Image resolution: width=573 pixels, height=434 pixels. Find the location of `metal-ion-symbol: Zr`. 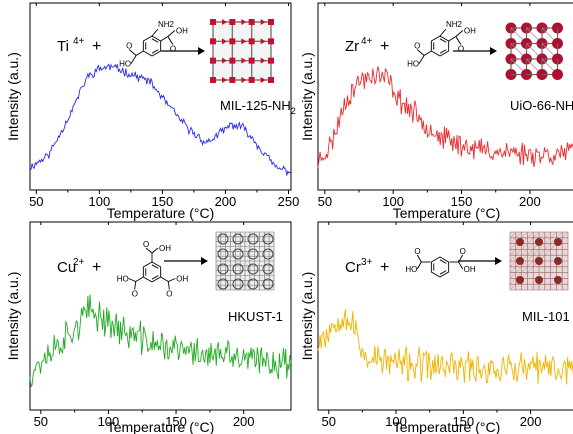

metal-ion-symbol: Zr is located at coordinates (352, 46).